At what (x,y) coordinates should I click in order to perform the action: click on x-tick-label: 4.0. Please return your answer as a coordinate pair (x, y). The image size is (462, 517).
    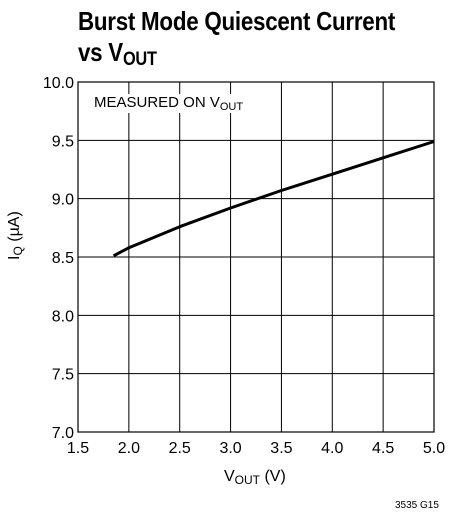
    Looking at the image, I should click on (332, 448).